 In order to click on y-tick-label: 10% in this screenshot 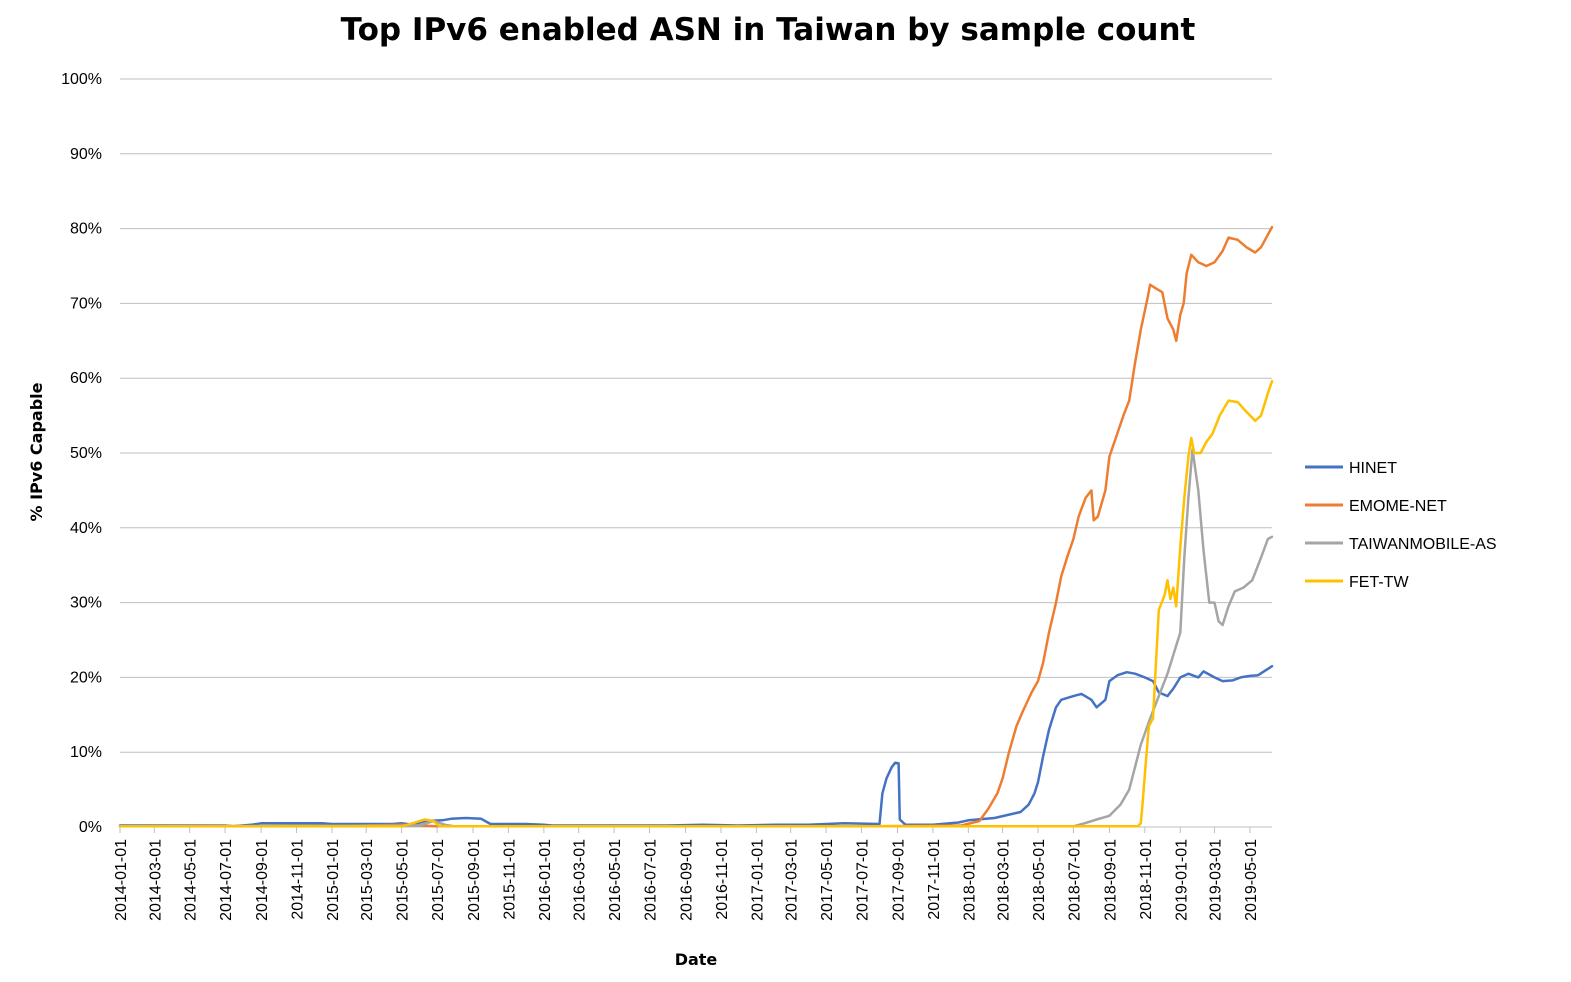, I will do `click(86, 752)`.